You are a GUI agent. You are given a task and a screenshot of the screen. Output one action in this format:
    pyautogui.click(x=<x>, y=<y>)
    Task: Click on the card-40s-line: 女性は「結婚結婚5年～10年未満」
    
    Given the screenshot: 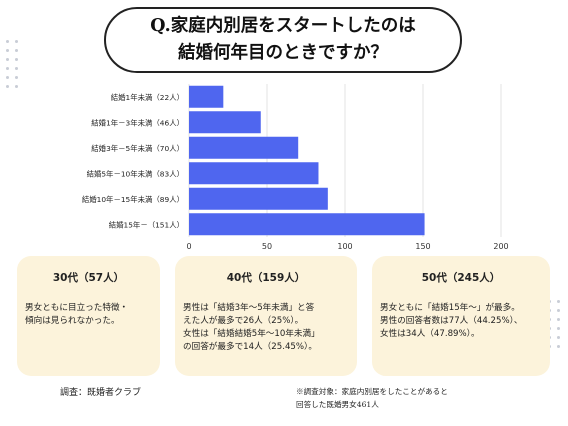 What is the action you would take?
    pyautogui.click(x=251, y=334)
    